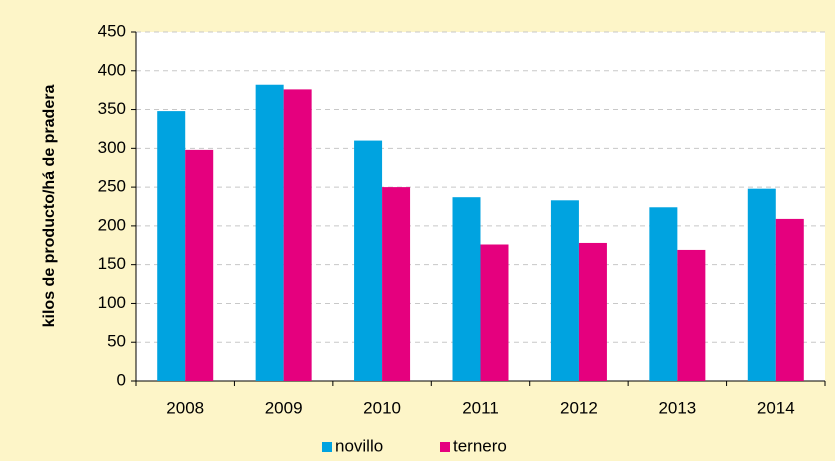 The height and width of the screenshot is (461, 835). What do you see at coordinates (480, 445) in the screenshot?
I see `legend-label: ternero` at bounding box center [480, 445].